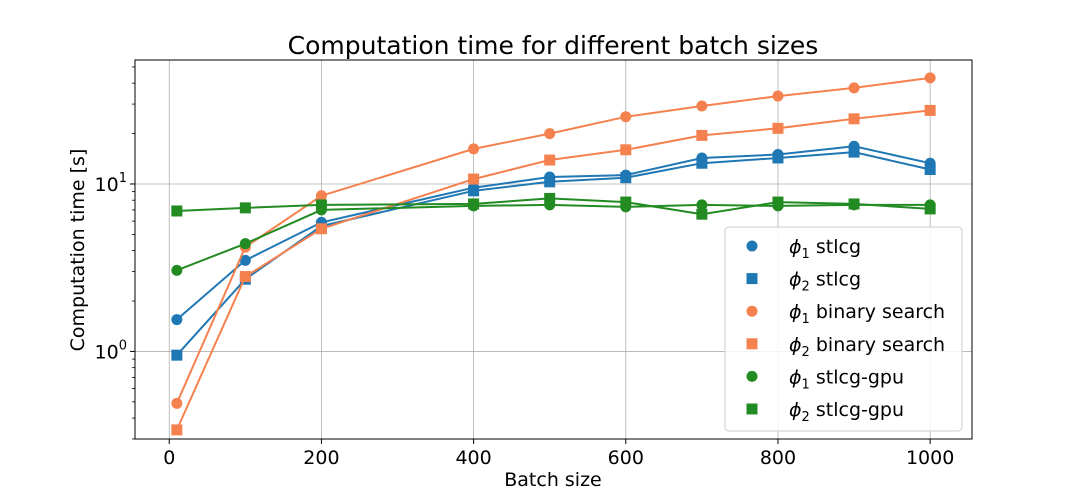 The height and width of the screenshot is (504, 1080). What do you see at coordinates (846, 379) in the screenshot?
I see `legend-label: ϕ1 stlcg-gpu` at bounding box center [846, 379].